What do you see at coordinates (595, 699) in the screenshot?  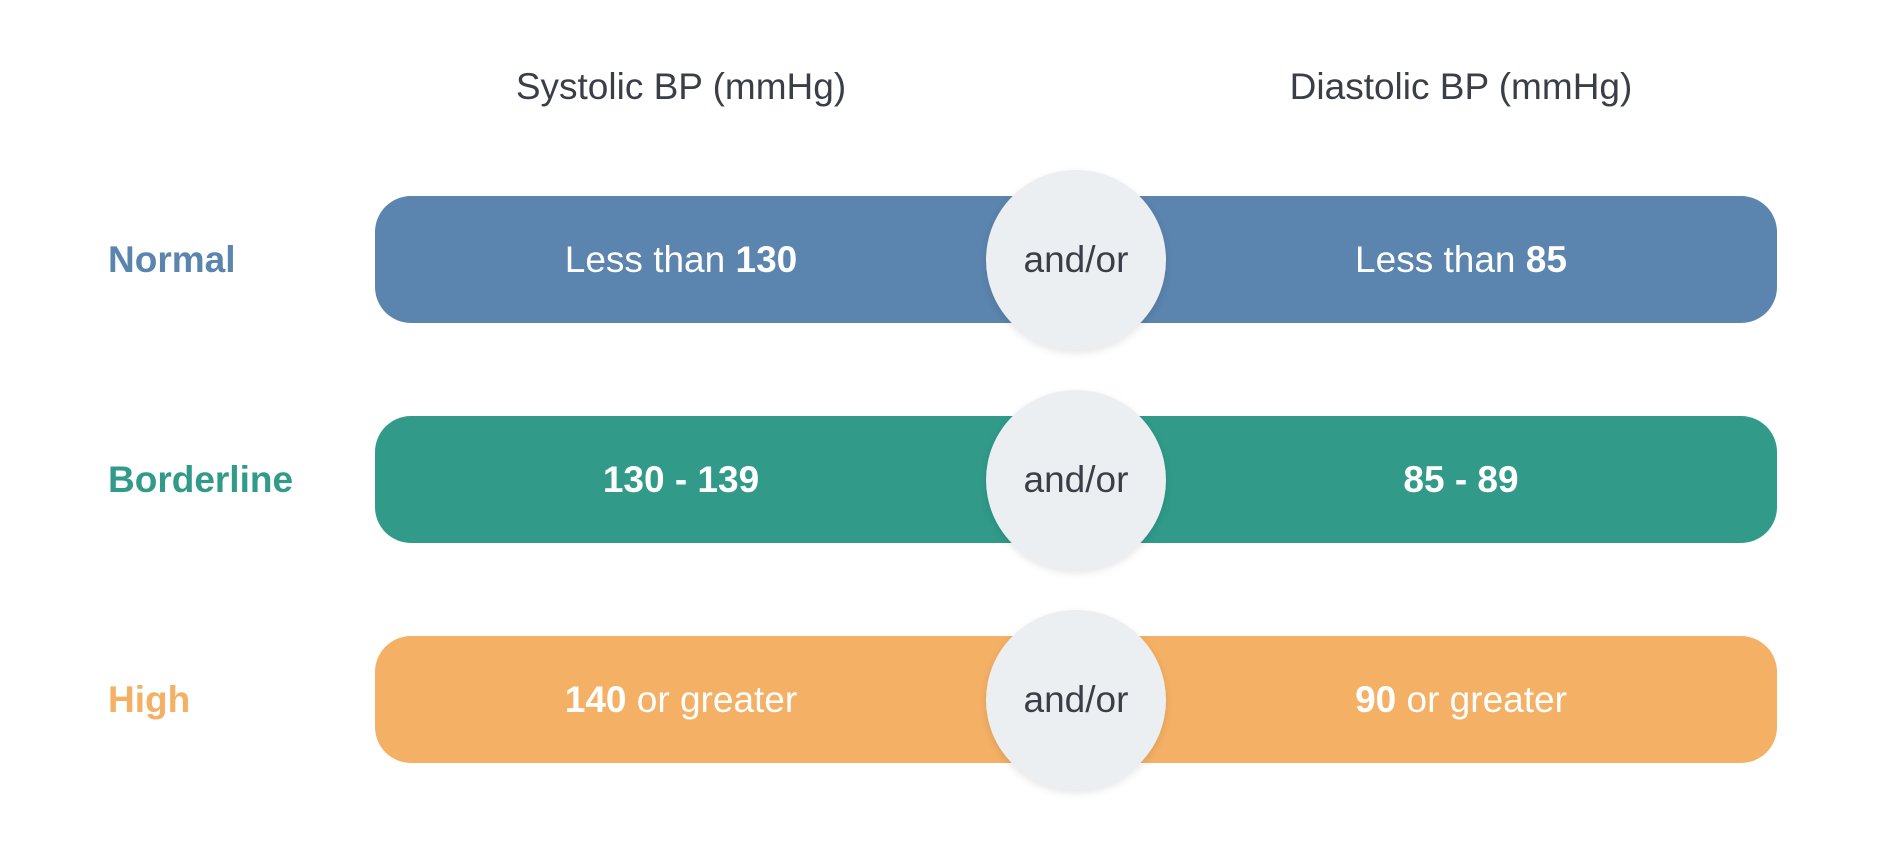 I see `systolic-value: 140` at bounding box center [595, 699].